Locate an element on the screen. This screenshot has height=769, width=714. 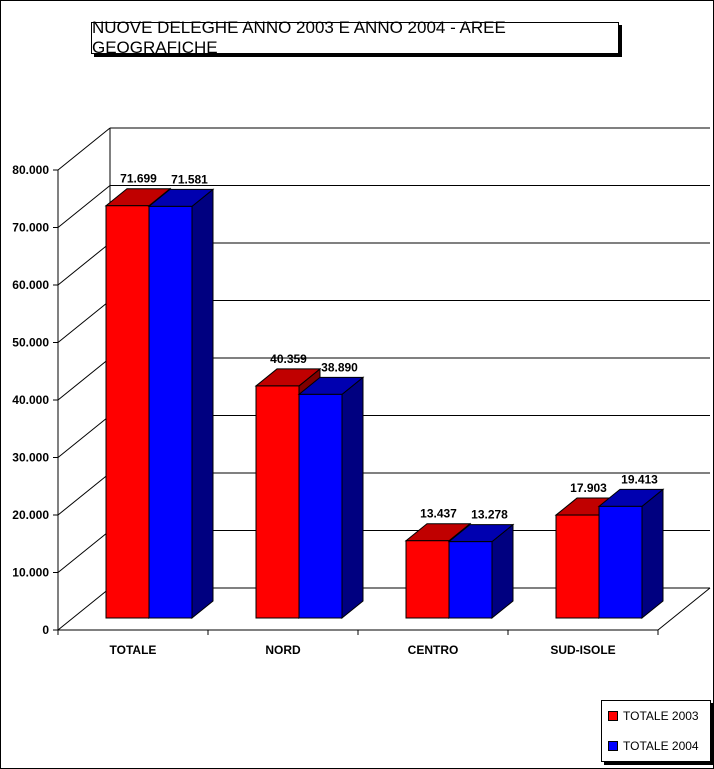
legend-item-2004: TOTALE 2004 is located at coordinates (656, 746).